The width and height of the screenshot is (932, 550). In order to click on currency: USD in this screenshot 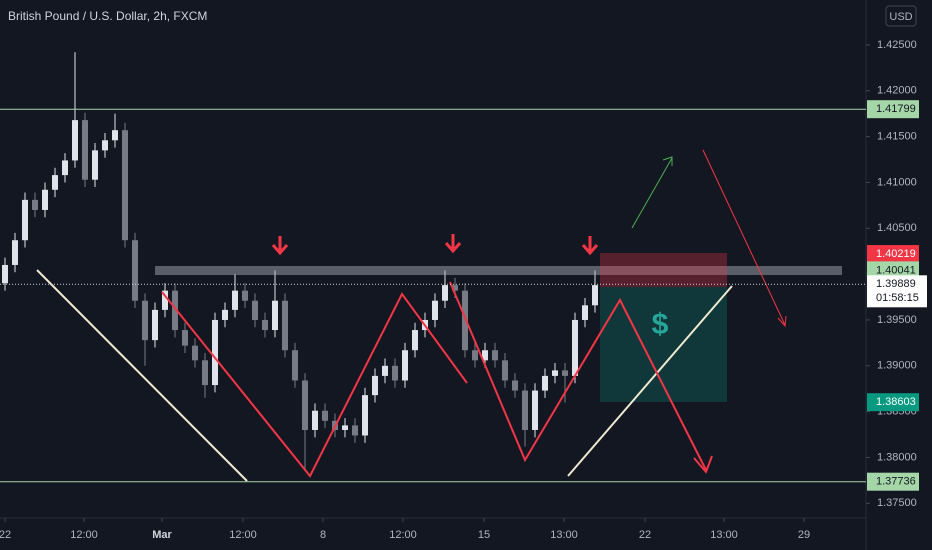, I will do `click(900, 17)`.